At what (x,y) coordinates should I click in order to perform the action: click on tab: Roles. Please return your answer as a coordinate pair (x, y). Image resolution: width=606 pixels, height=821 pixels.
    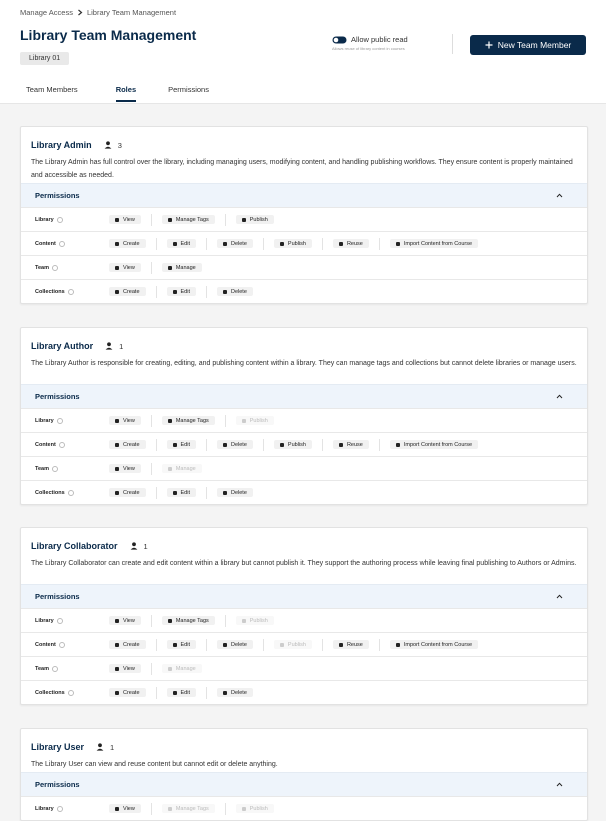
    Looking at the image, I should click on (126, 93).